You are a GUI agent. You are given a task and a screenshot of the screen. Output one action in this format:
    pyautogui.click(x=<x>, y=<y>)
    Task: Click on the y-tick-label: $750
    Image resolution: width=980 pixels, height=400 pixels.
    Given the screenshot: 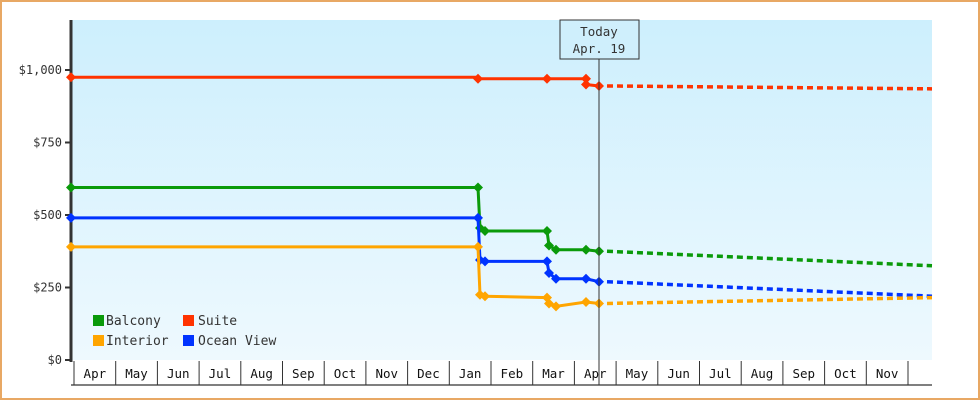 What is the action you would take?
    pyautogui.click(x=47, y=143)
    